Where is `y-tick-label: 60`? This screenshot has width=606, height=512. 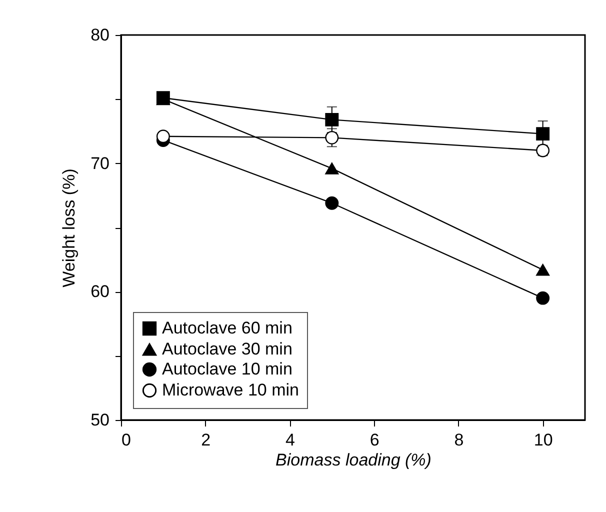 y-tick-label: 60 is located at coordinates (100, 292).